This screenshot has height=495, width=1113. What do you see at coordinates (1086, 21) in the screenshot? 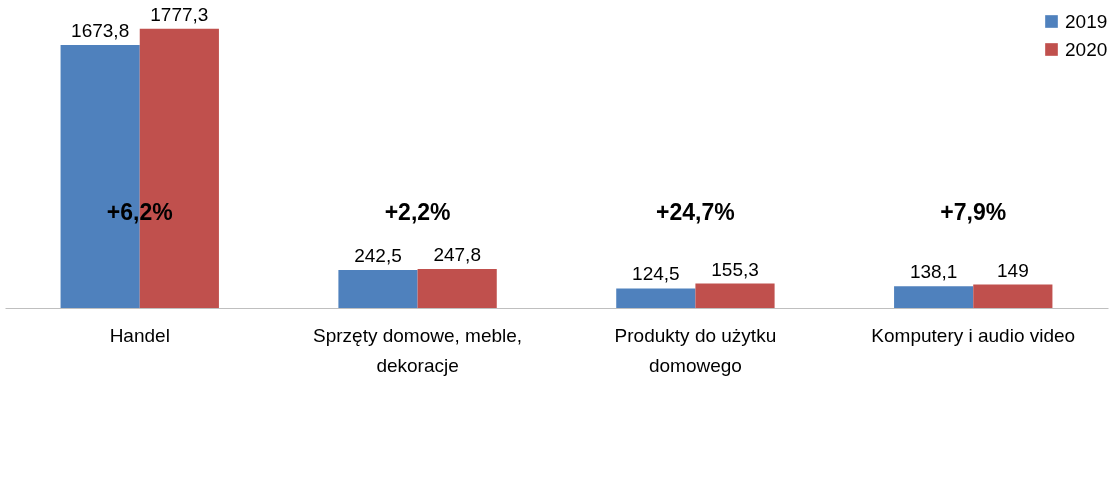
I see `legend-label: 2019` at bounding box center [1086, 21].